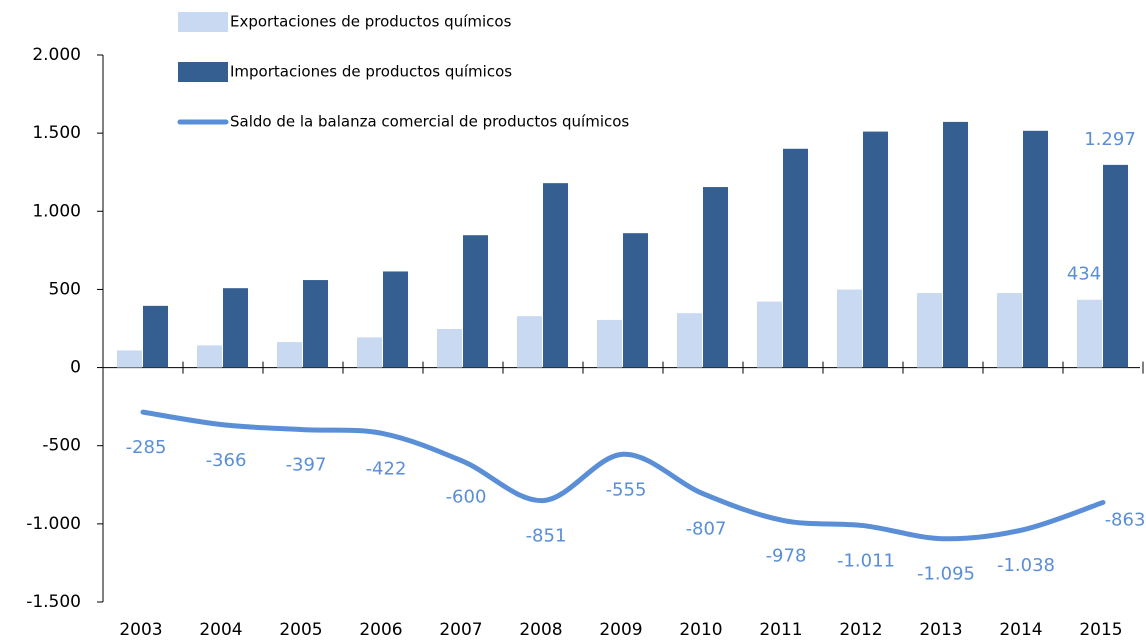 This screenshot has height=644, width=1146. Describe the element at coordinates (1020, 630) in the screenshot. I see `x-tick-label: 2014` at that location.